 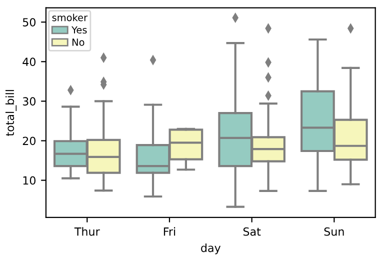 I want to click on y-tick-label: 40, so click(x=29, y=62).